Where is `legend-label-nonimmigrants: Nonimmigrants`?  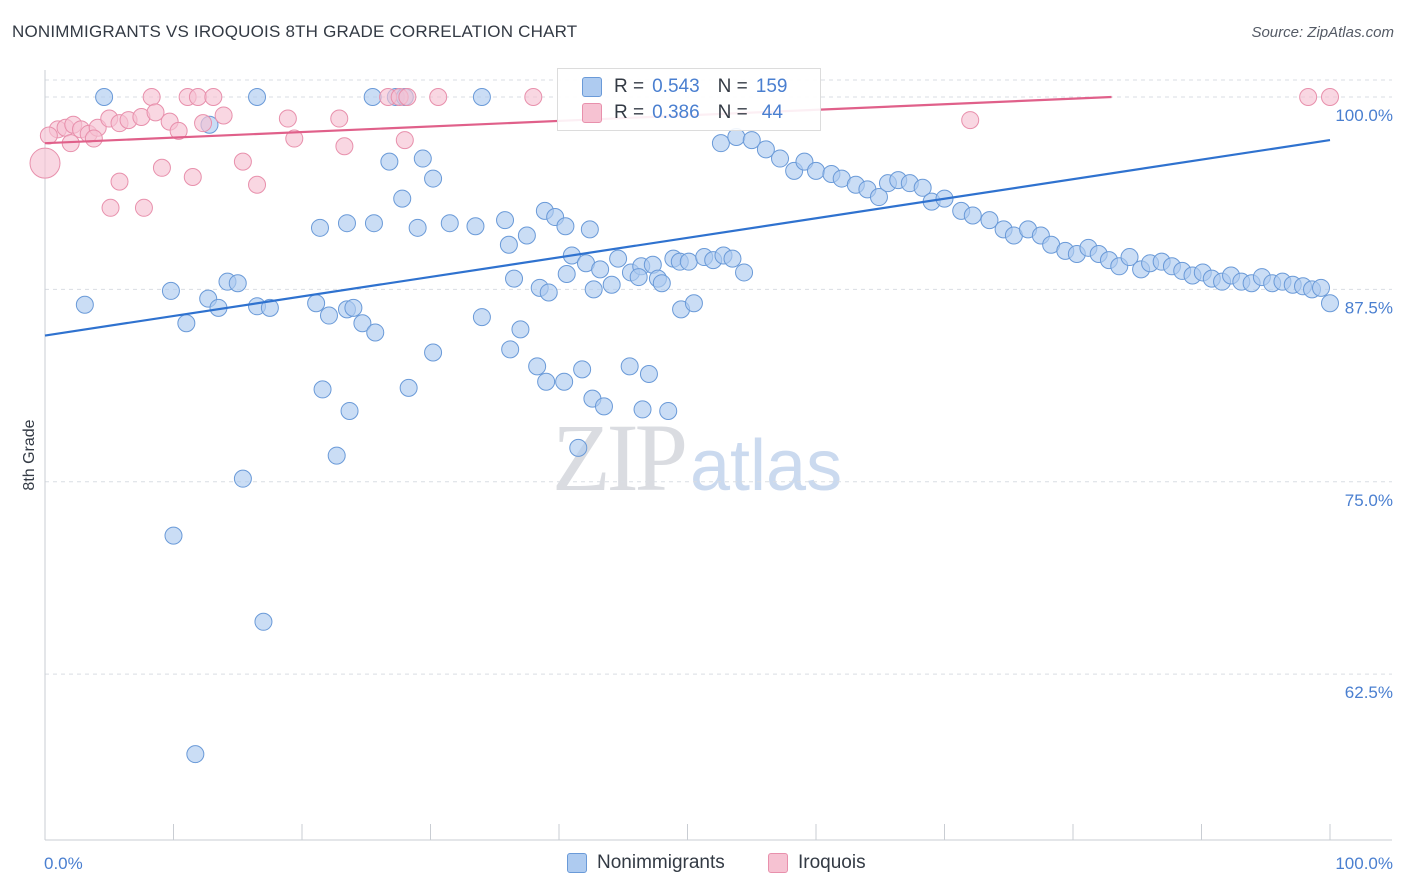 legend-label-nonimmigrants: Nonimmigrants is located at coordinates (661, 862).